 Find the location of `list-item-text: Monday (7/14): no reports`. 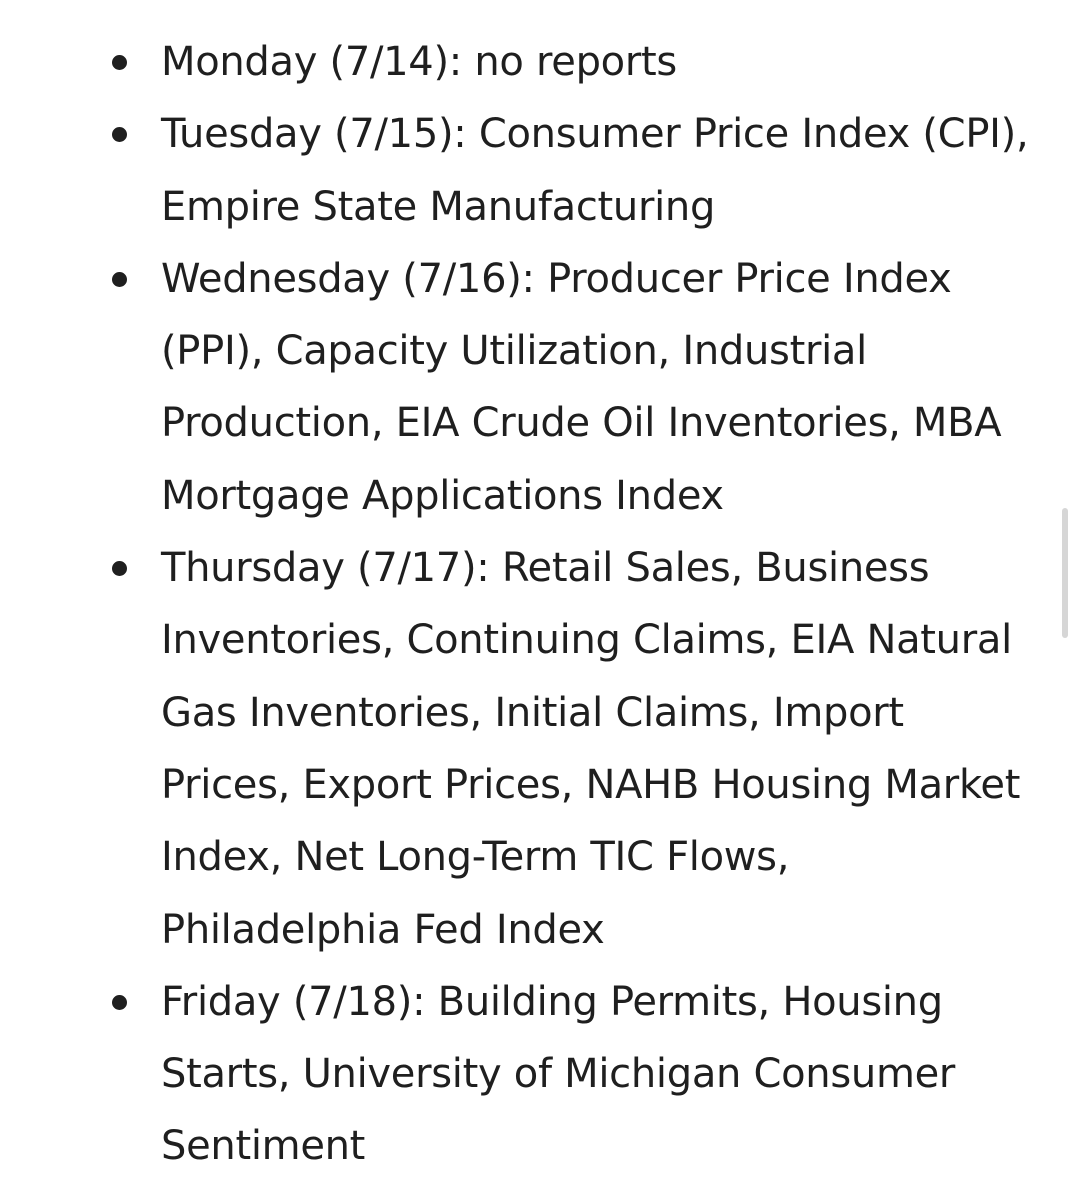

list-item-text: Monday (7/14): no reports is located at coordinates (419, 62).